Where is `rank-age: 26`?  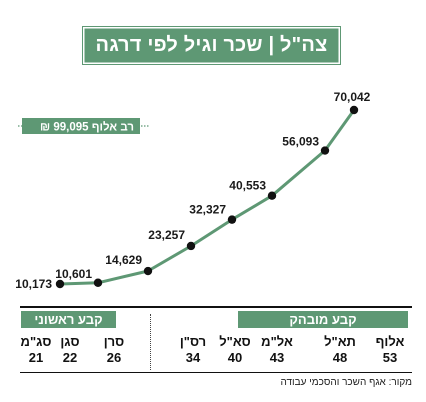 rank-age: 26 is located at coordinates (114, 357).